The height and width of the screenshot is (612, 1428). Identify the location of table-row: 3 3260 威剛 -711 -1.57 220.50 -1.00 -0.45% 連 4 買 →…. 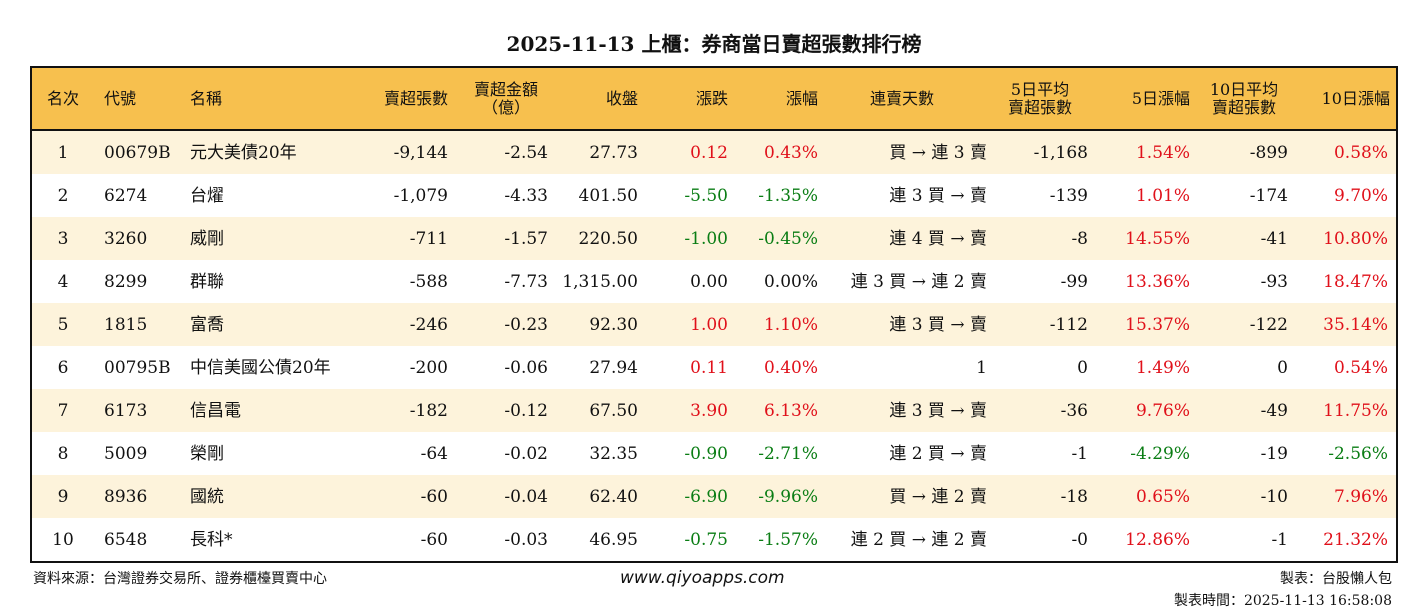
(714, 238).